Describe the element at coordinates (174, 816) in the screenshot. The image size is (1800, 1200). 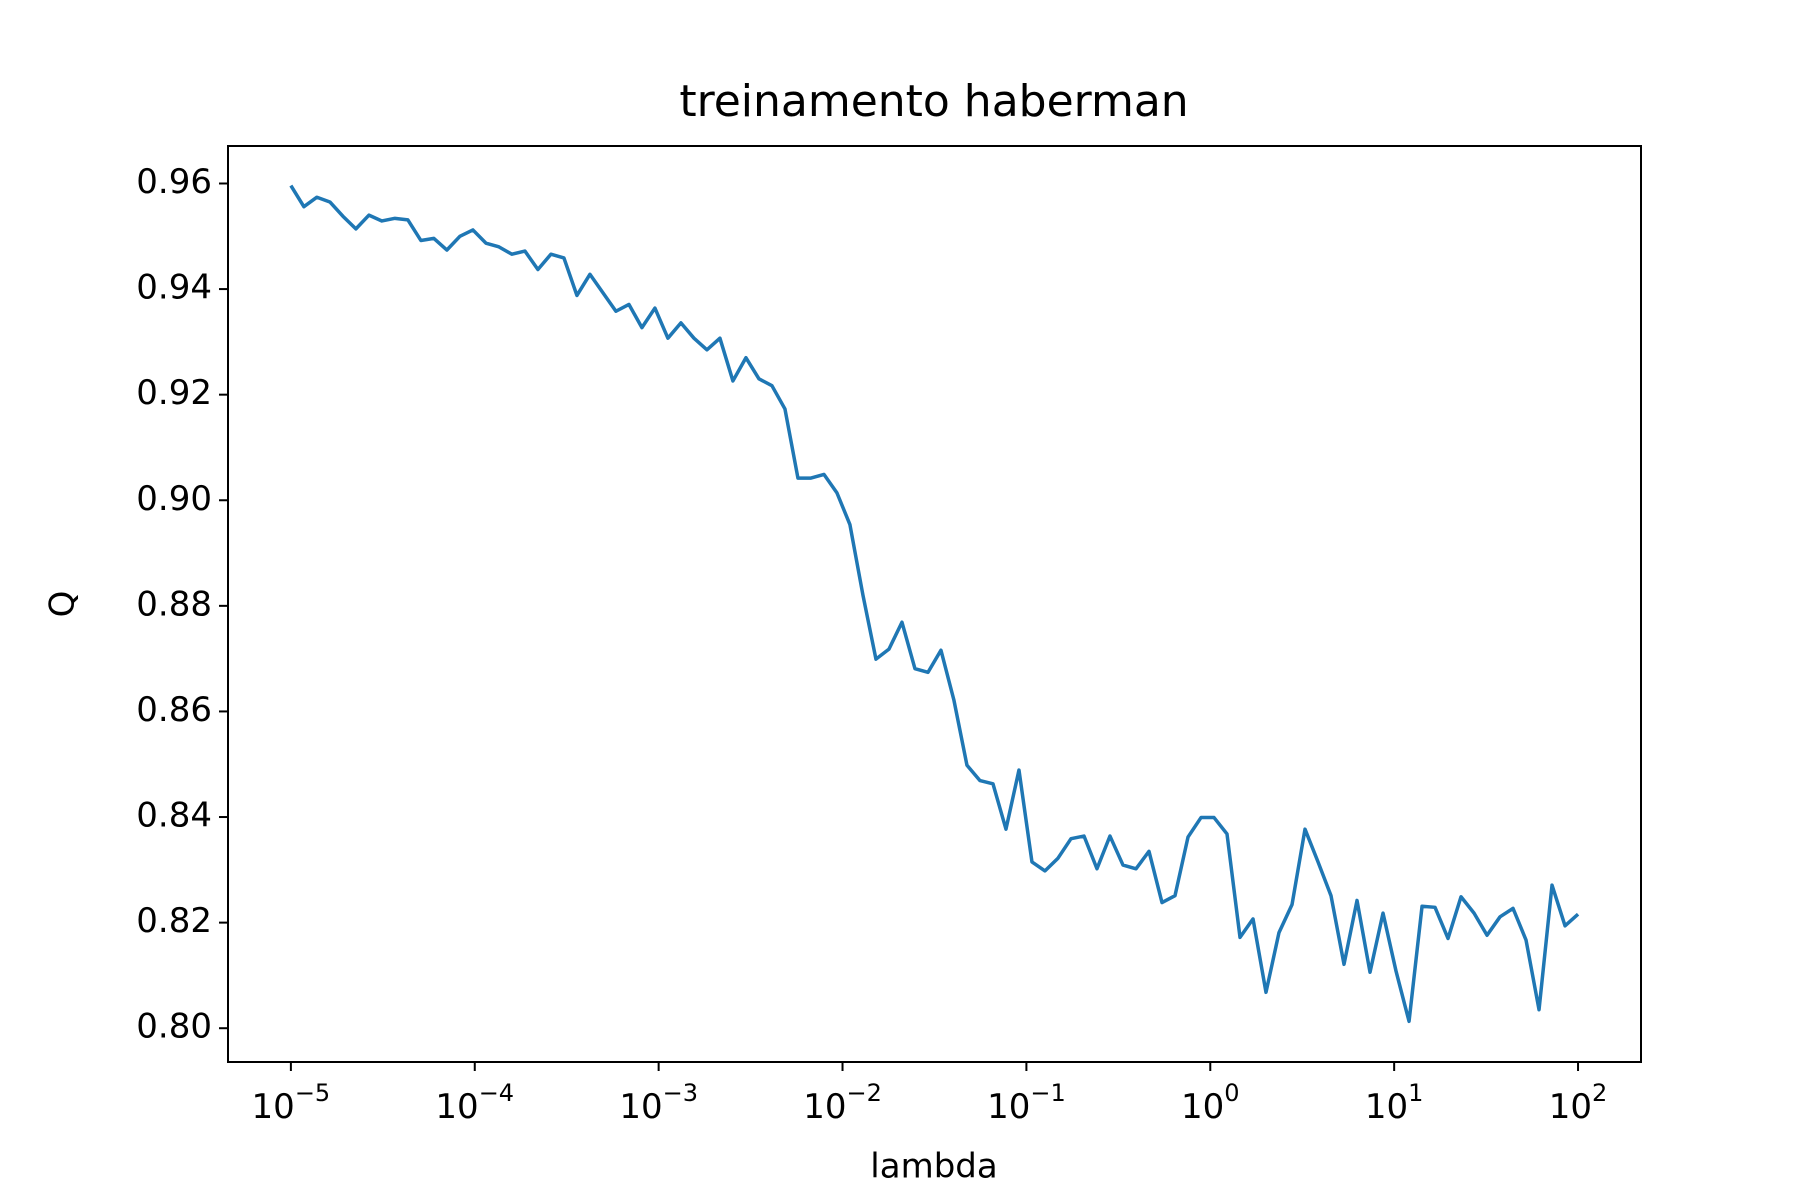
I see `y-tick-label: 0.84` at that location.